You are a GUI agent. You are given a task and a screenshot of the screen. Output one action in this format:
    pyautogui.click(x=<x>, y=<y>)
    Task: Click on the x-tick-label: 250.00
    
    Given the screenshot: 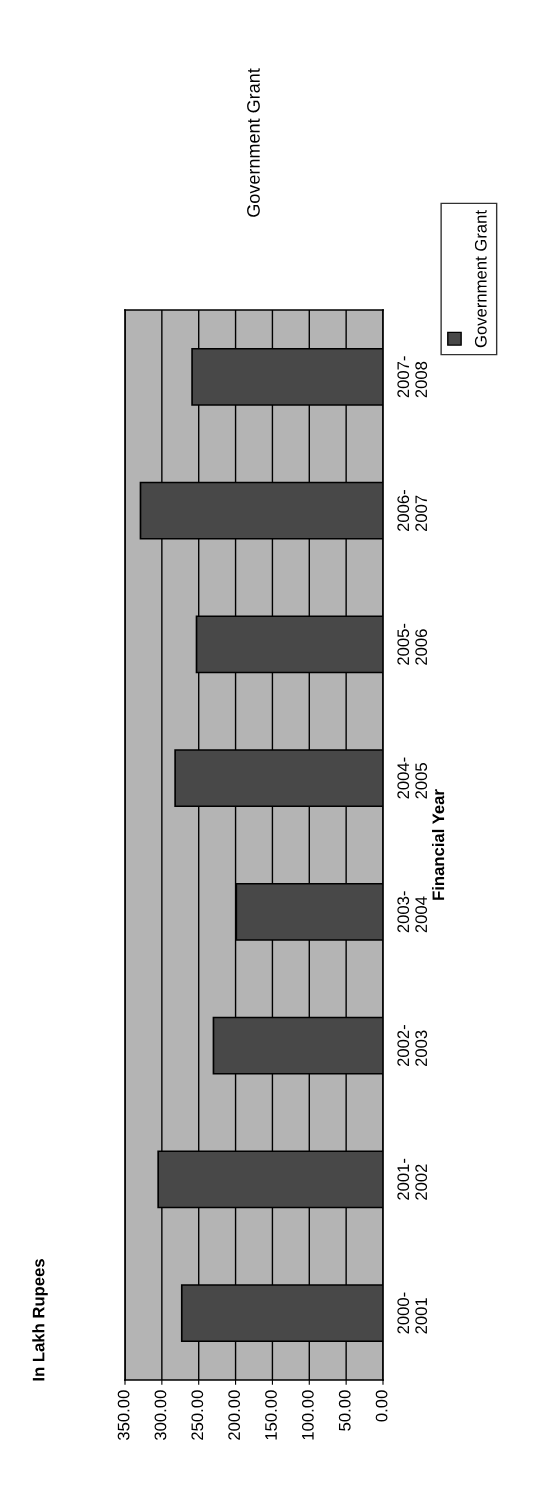 What is the action you would take?
    pyautogui.click(x=197, y=1415)
    